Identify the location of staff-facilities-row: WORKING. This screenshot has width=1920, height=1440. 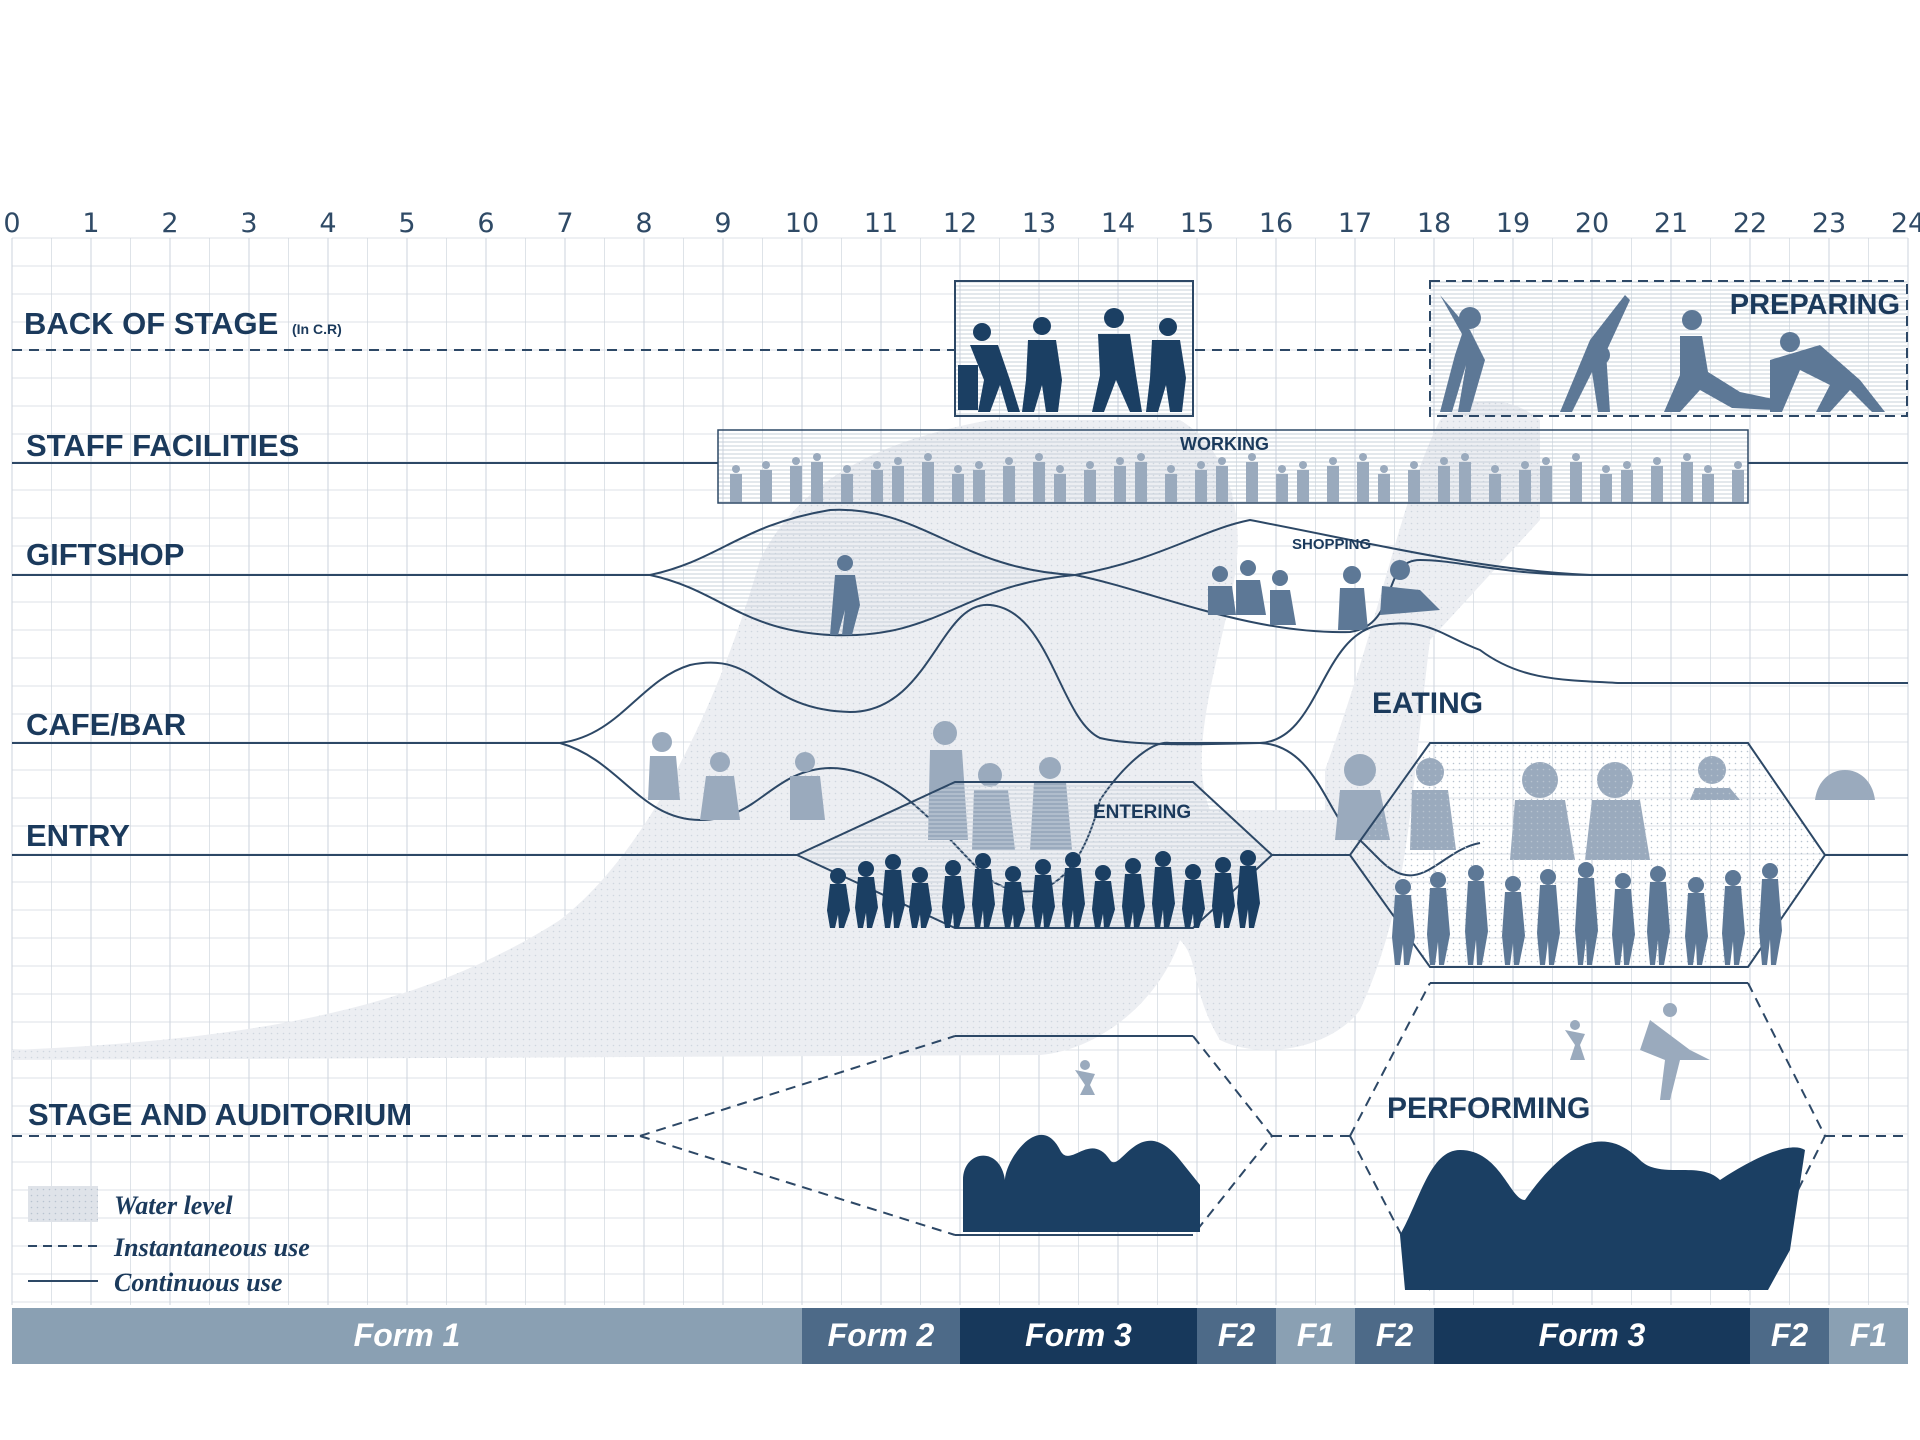
(960, 466).